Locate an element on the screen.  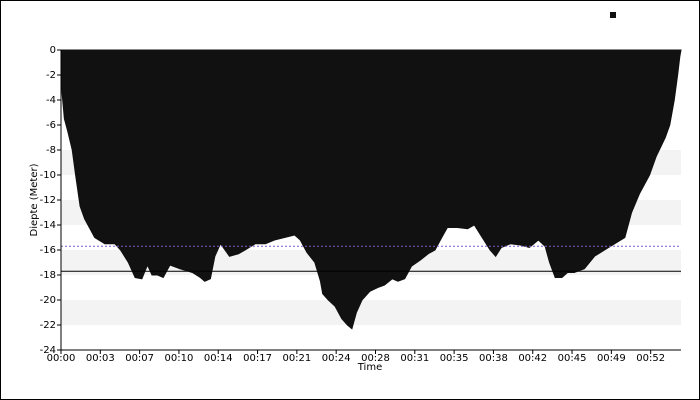
y-tick-label: -6 is located at coordinates (51, 125).